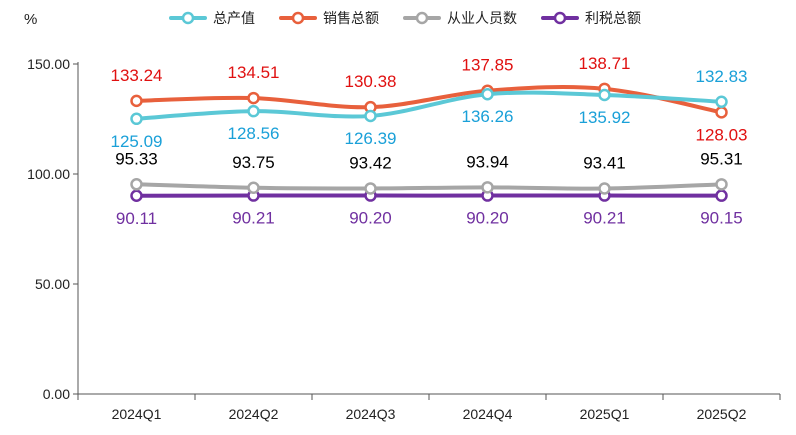 Image resolution: width=796 pixels, height=435 pixels. I want to click on x-tick-label: 2024Q1, so click(137, 414).